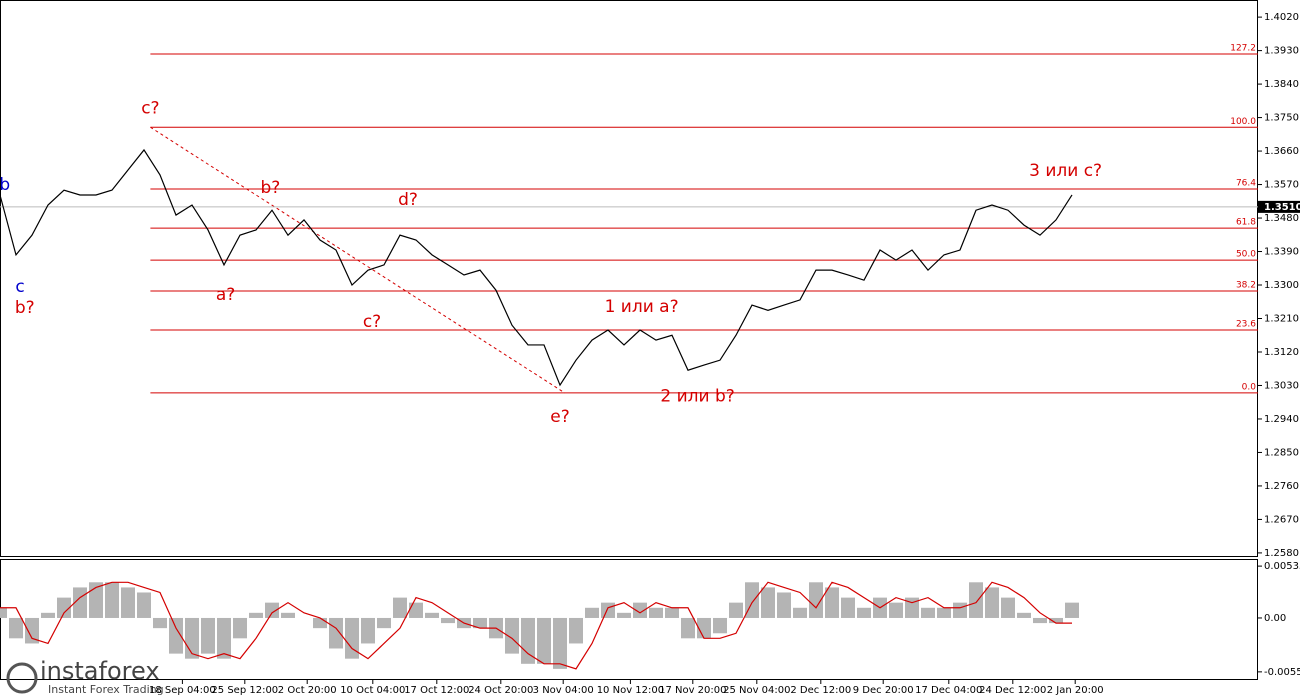 This screenshot has width=1300, height=700. Describe the element at coordinates (358, 260) in the screenshot. I see `trendline` at that location.